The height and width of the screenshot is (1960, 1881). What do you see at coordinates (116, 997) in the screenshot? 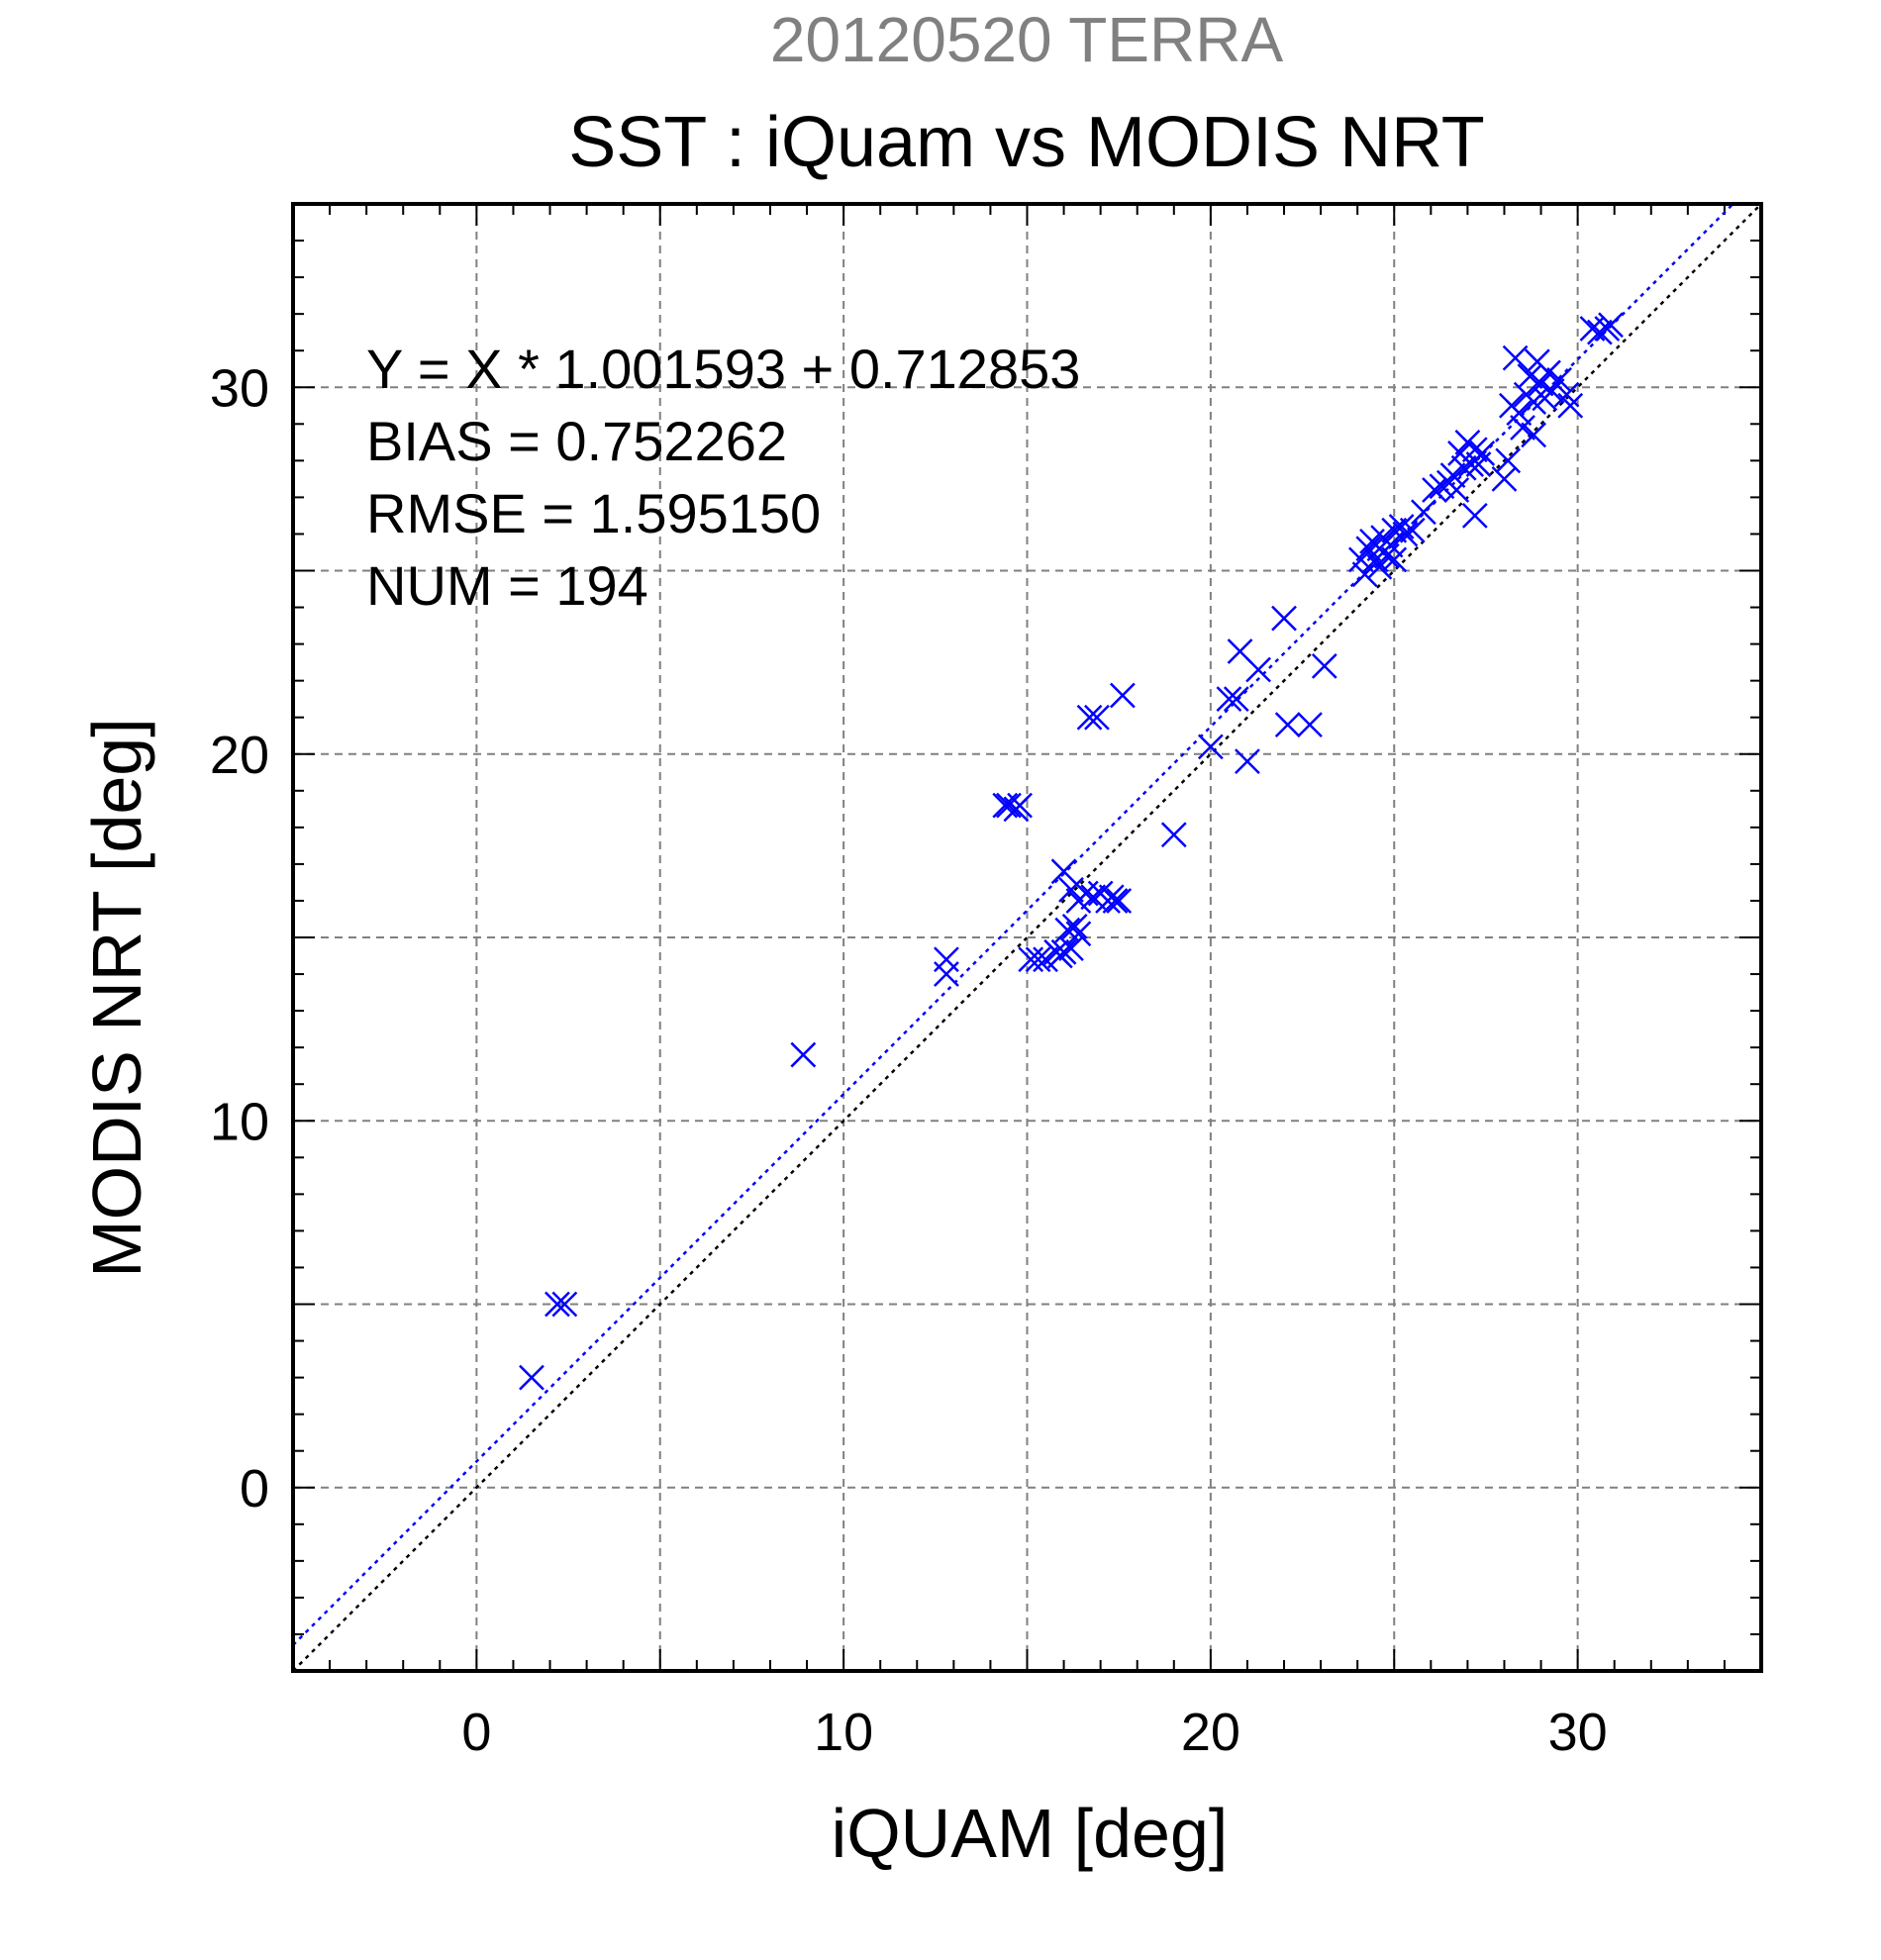
I see `y-axis-label: MODIS NRT [deg]` at bounding box center [116, 997].